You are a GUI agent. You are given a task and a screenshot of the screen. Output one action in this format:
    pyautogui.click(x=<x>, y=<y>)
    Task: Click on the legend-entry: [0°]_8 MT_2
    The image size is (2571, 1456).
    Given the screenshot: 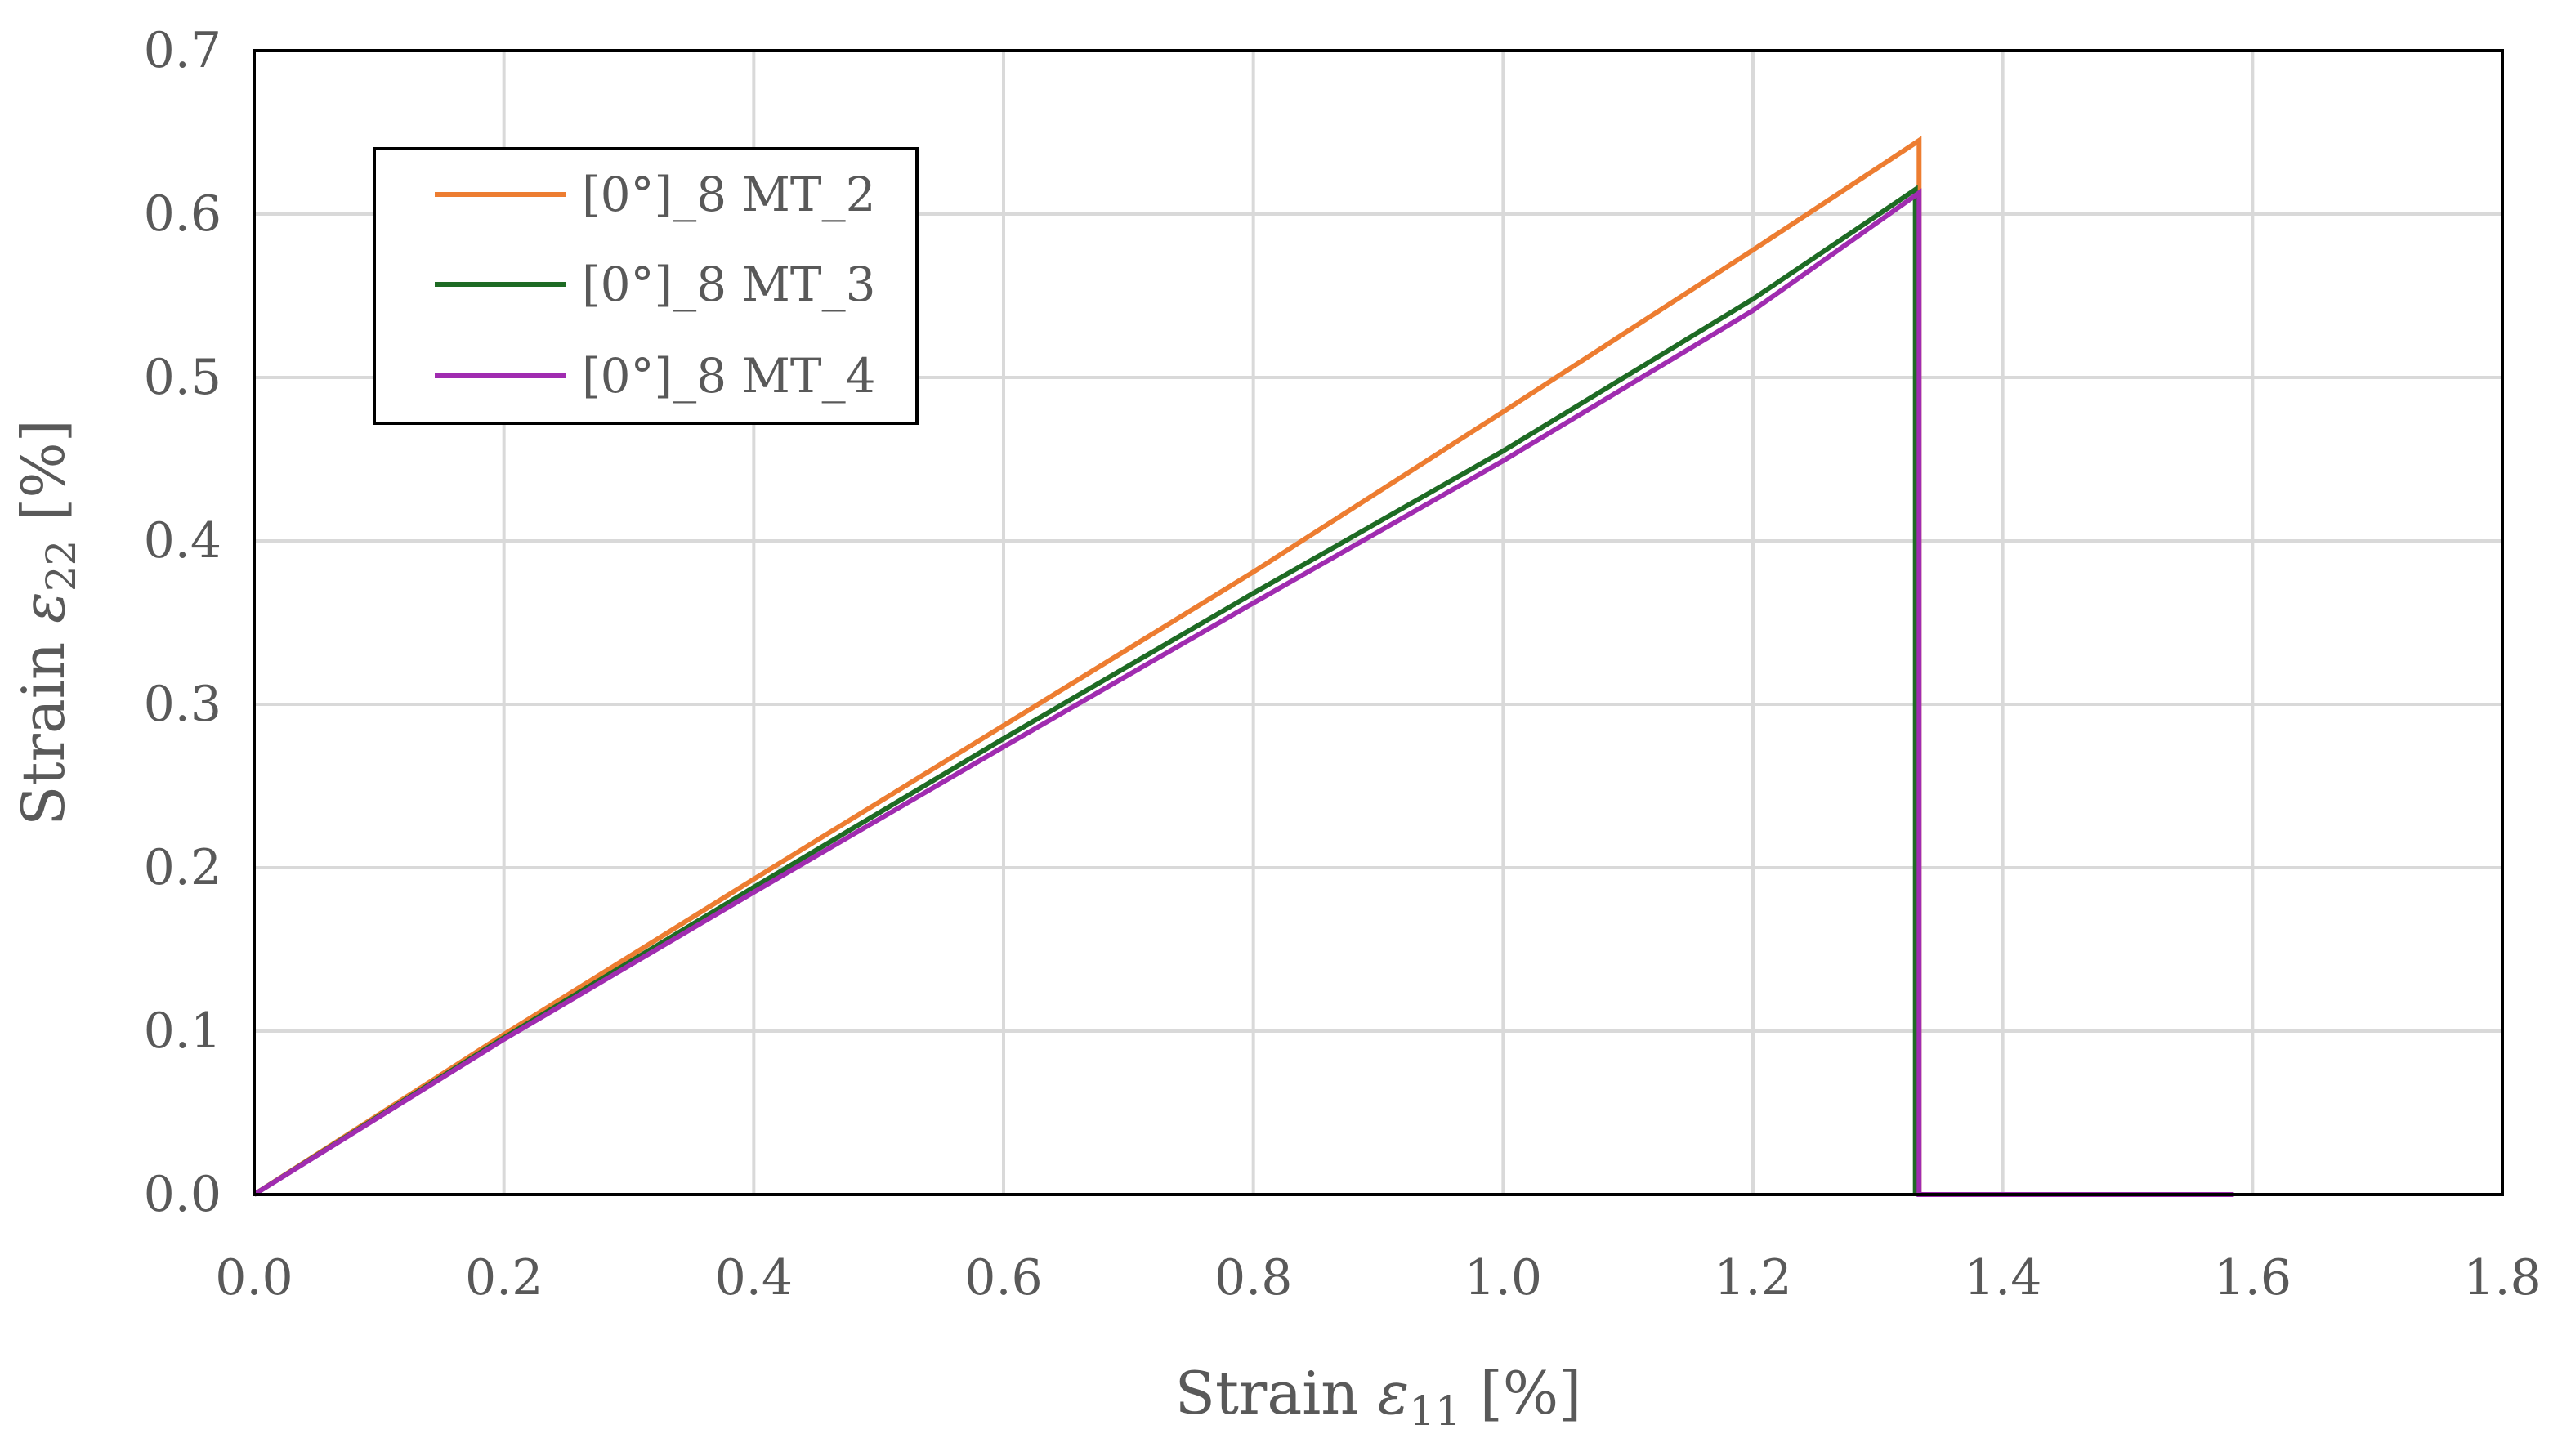 What is the action you would take?
    pyautogui.click(x=655, y=194)
    